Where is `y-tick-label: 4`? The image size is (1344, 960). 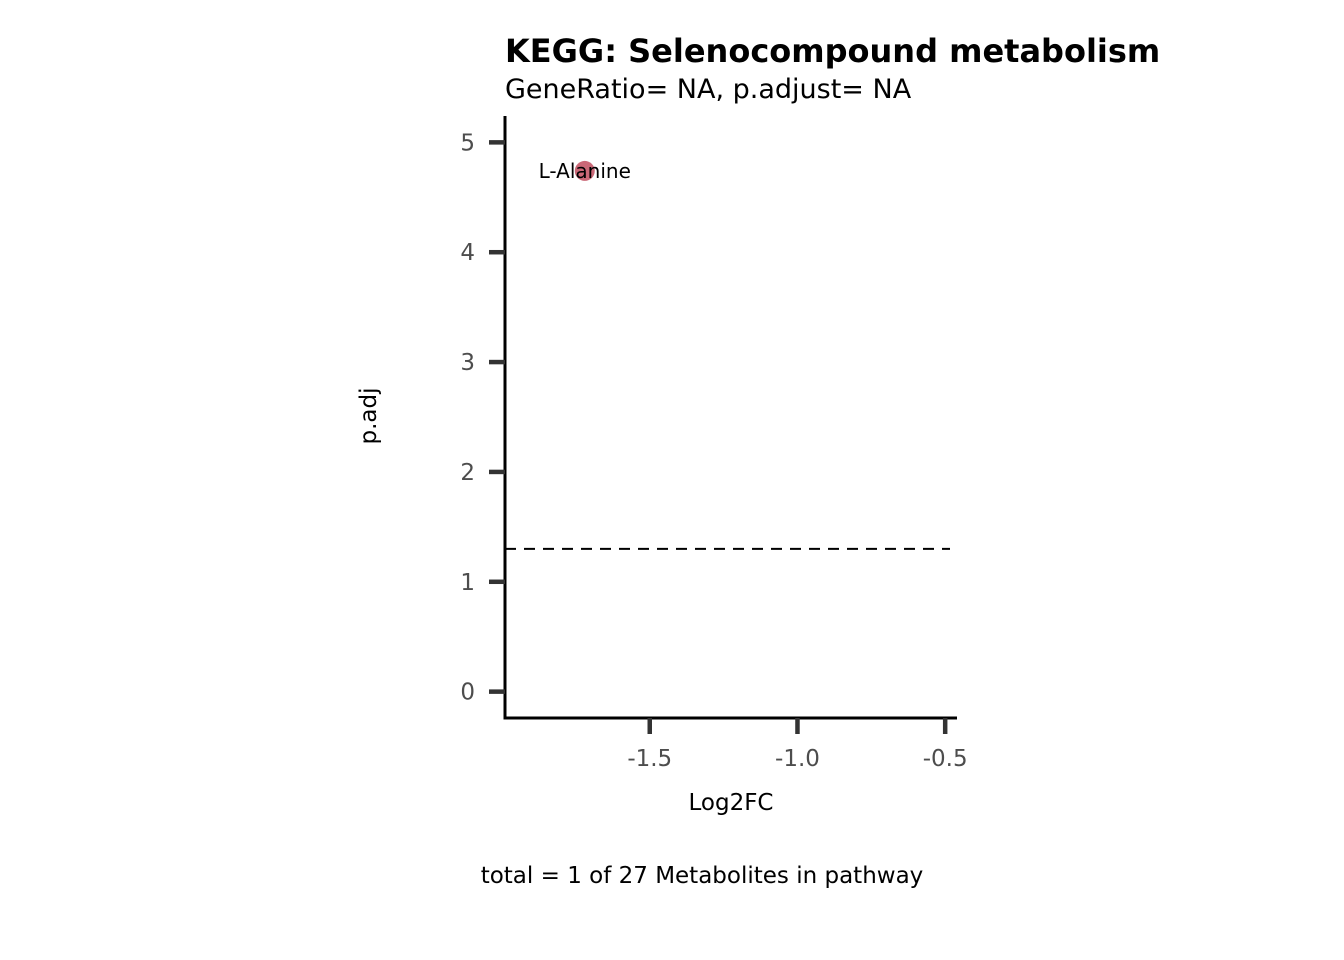 y-tick-label: 4 is located at coordinates (467, 253).